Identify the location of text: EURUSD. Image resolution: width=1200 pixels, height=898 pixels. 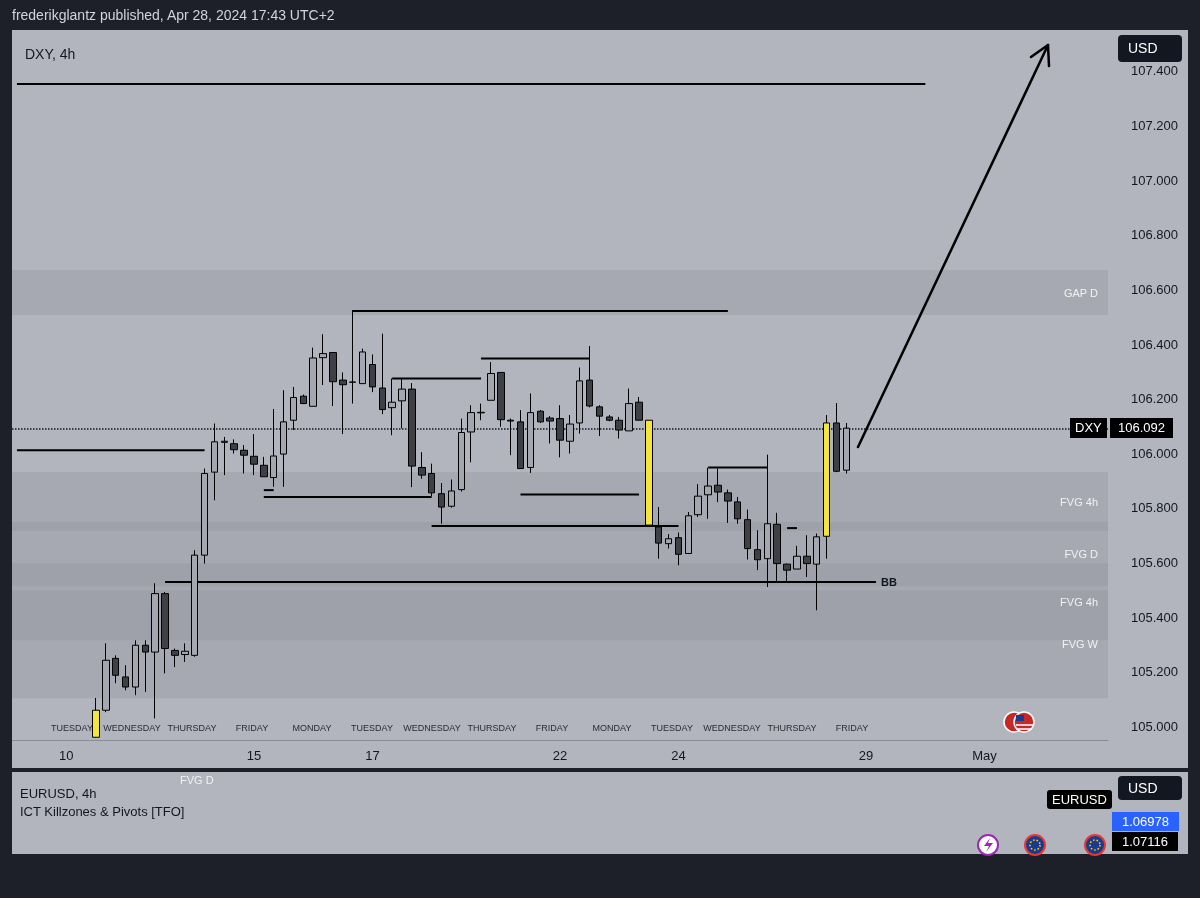
(1079, 799).